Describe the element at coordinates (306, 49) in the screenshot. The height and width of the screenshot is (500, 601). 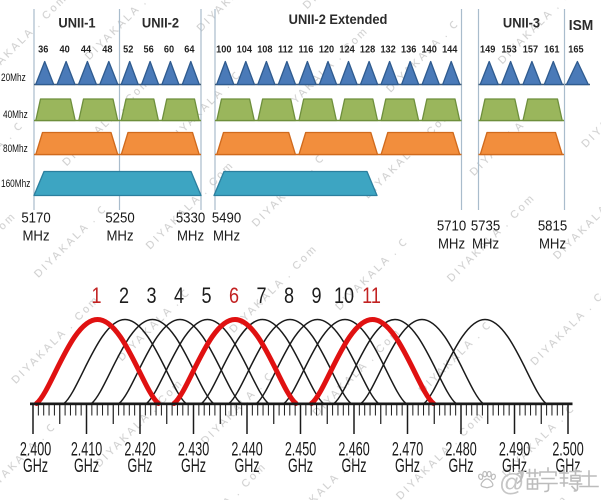
I see `svg-text: 116` at that location.